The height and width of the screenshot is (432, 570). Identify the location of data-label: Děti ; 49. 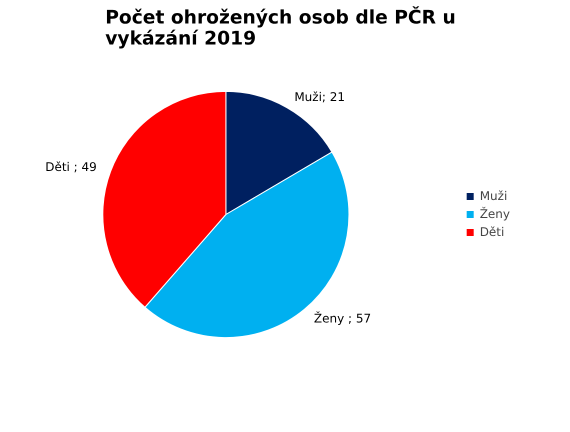
(71, 167).